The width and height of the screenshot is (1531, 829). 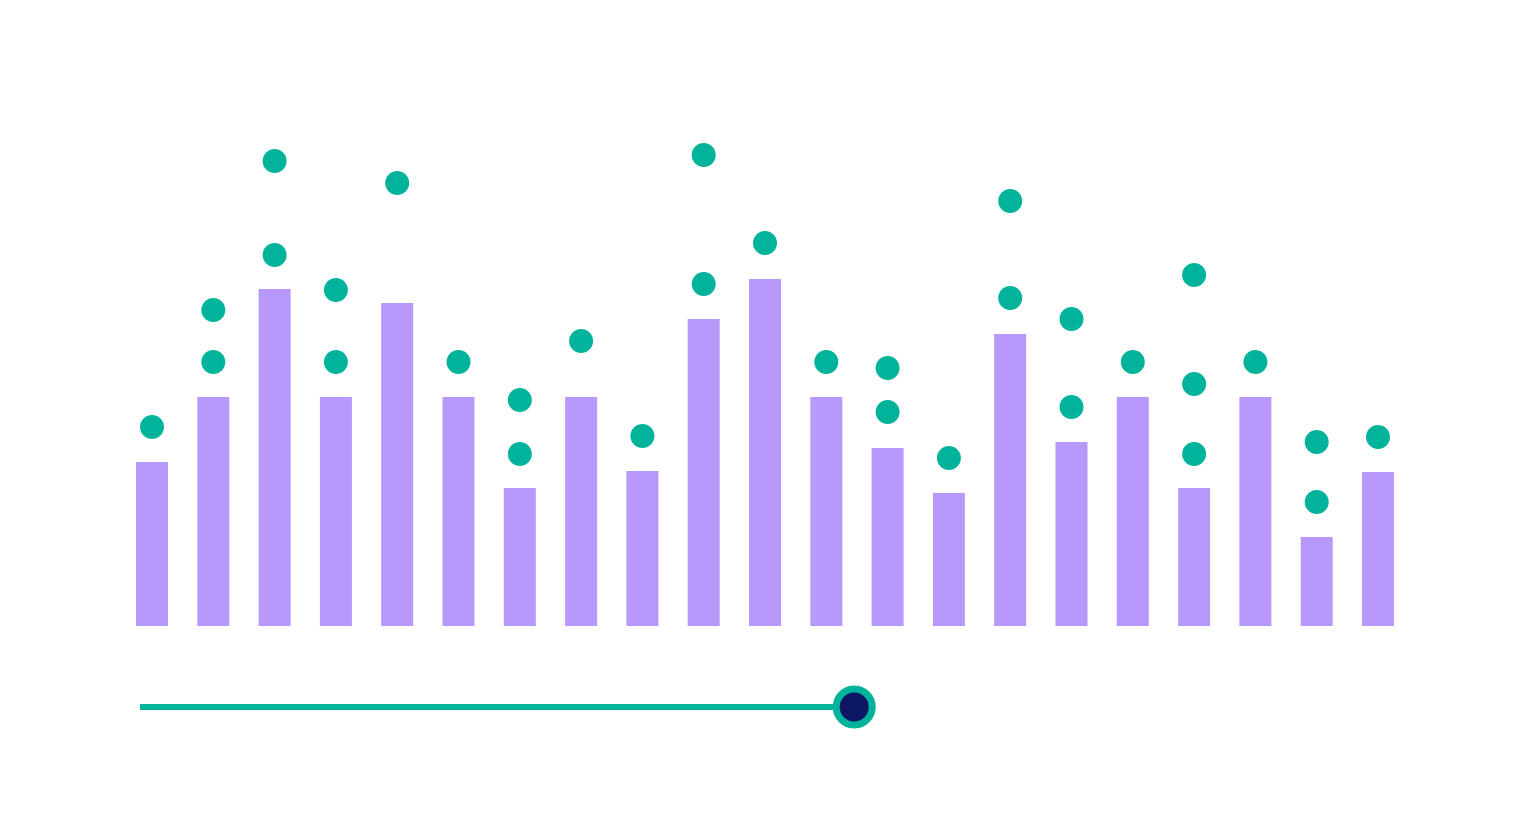 What do you see at coordinates (854, 707) in the screenshot?
I see `slider-thumb` at bounding box center [854, 707].